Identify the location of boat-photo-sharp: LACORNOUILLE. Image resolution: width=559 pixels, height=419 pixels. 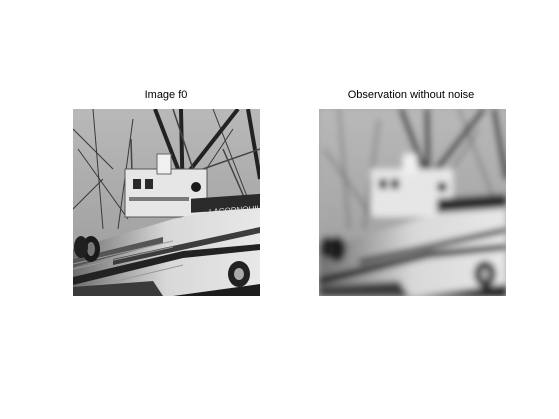
(166, 202).